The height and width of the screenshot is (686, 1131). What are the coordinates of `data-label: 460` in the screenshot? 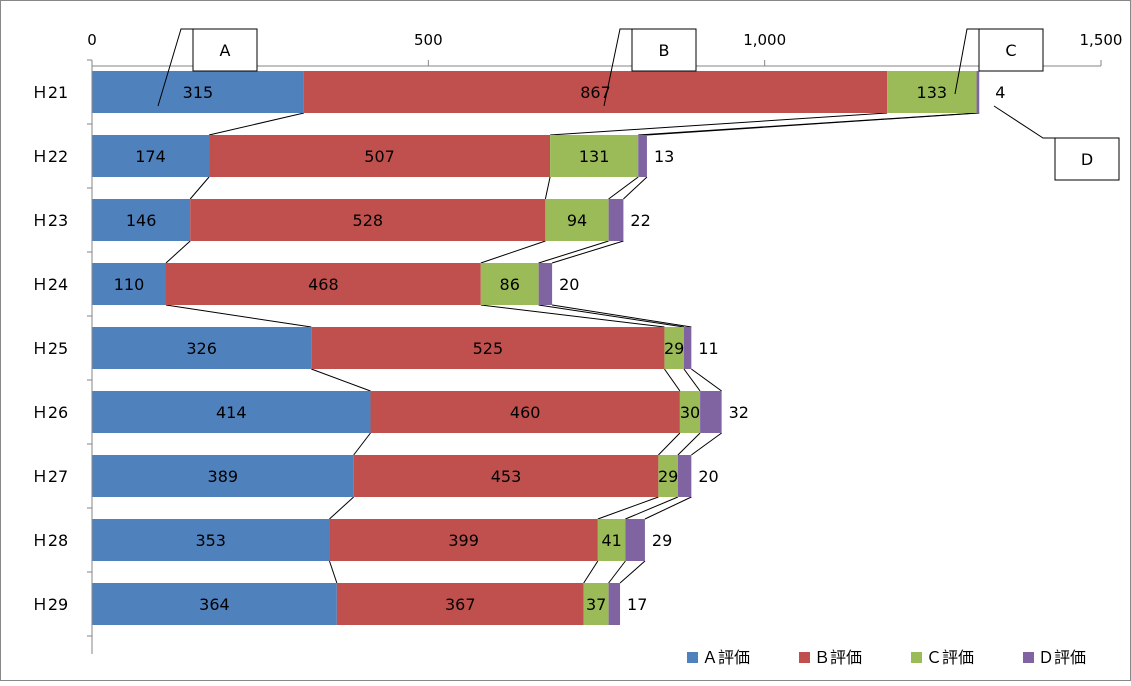 It's located at (525, 412).